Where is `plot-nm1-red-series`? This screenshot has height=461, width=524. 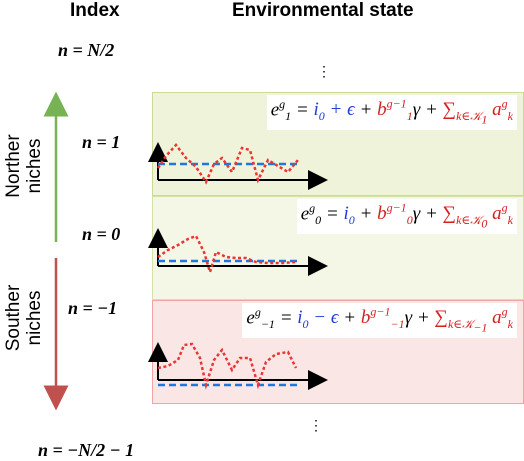 plot-nm1-red-series is located at coordinates (227, 366).